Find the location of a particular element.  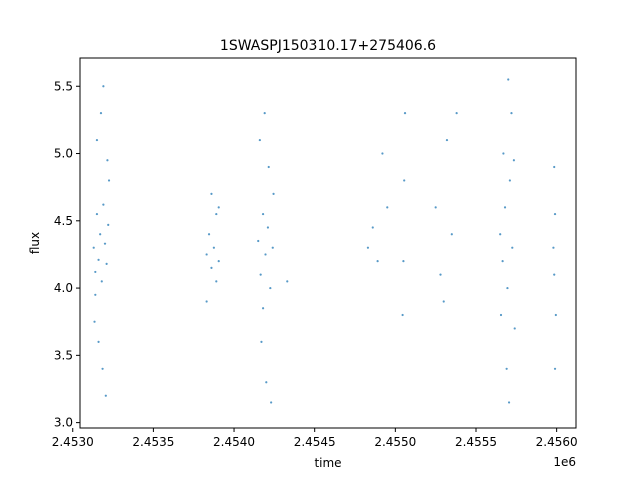

y-axis: 3.0 3.5 4.0 4.5 5.0 5.5 is located at coordinates (67, 254).